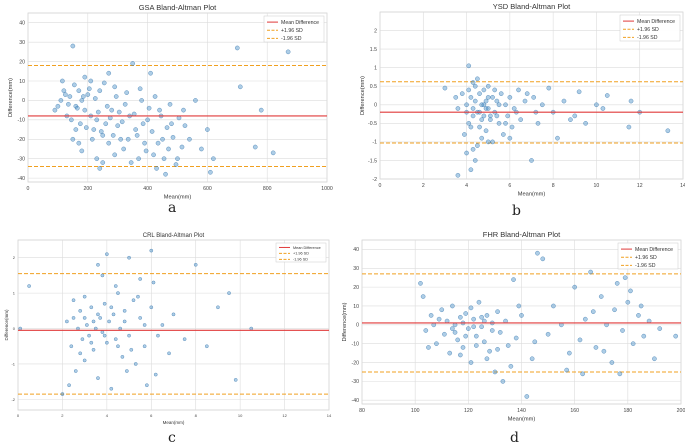 This screenshot has height=446, width=685. What do you see at coordinates (11, 97) in the screenshot?
I see `y-axis-label-a: Difference(mm)` at bounding box center [11, 97].